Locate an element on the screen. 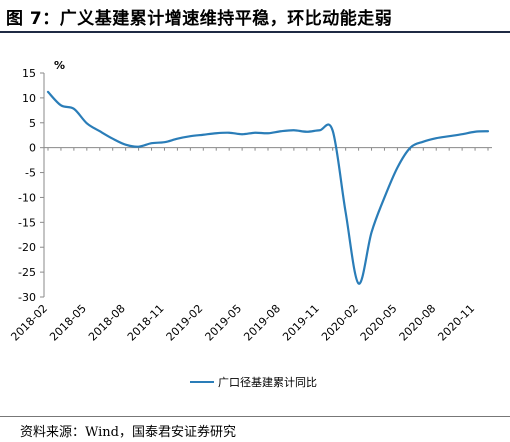 This screenshot has width=510, height=442. y-tick-label: -30 is located at coordinates (27, 297).